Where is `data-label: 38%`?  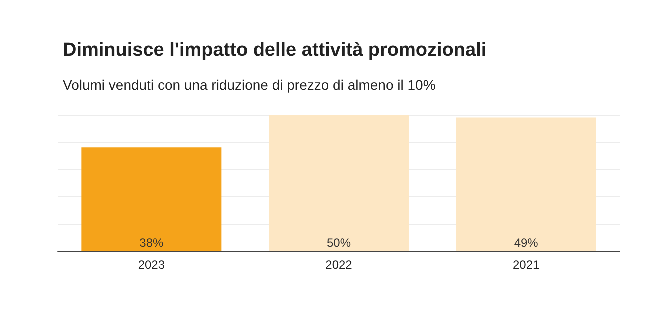
data-label: 38% is located at coordinates (152, 243).